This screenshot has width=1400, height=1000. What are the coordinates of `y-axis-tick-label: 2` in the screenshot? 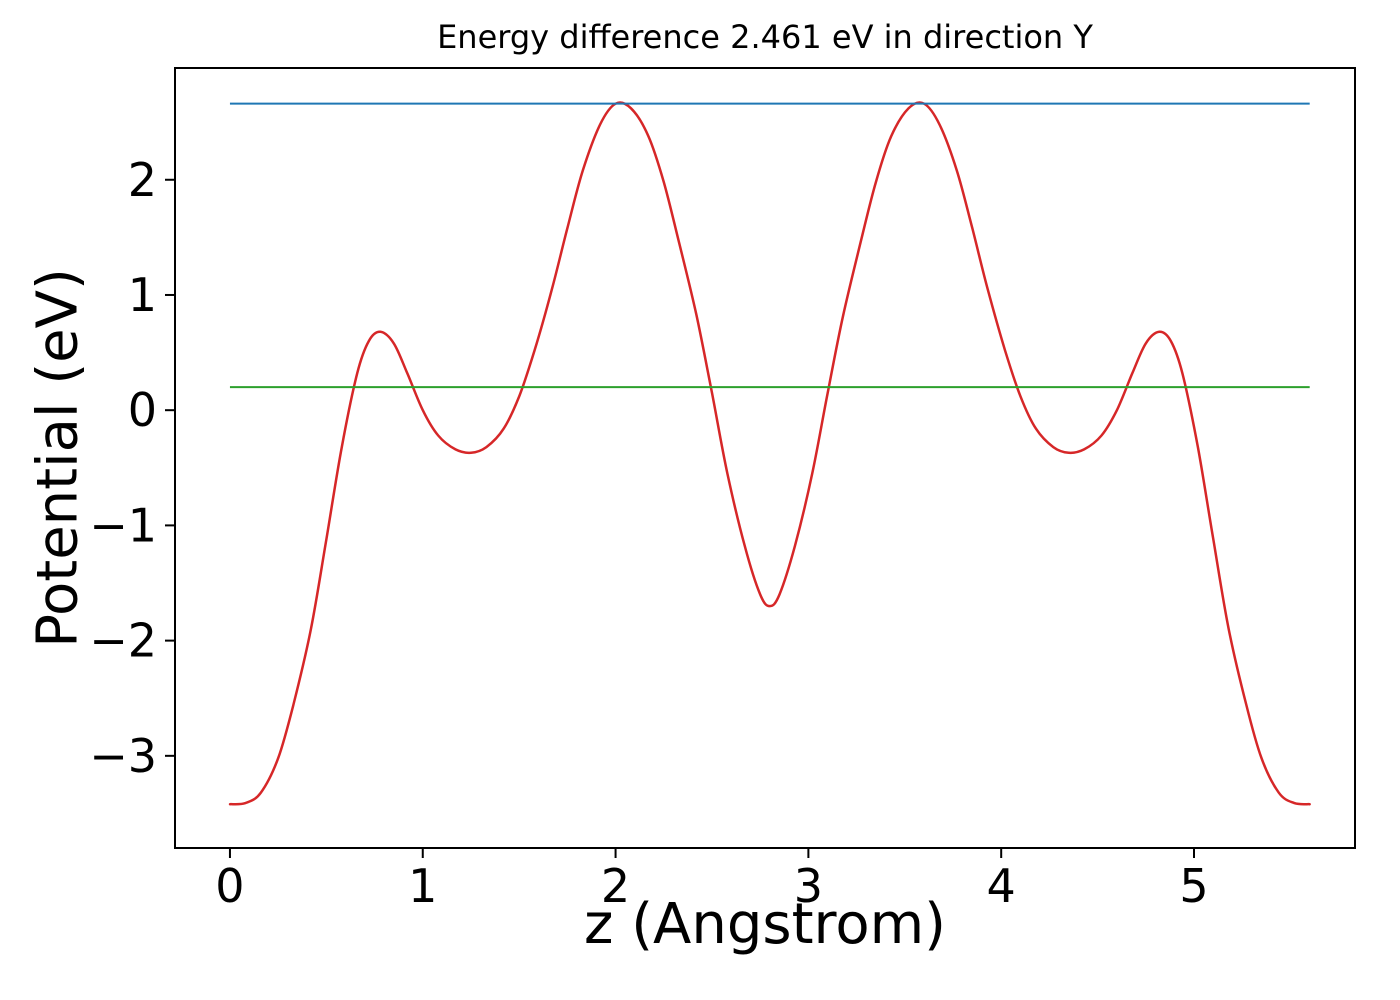 It's located at (142, 180).